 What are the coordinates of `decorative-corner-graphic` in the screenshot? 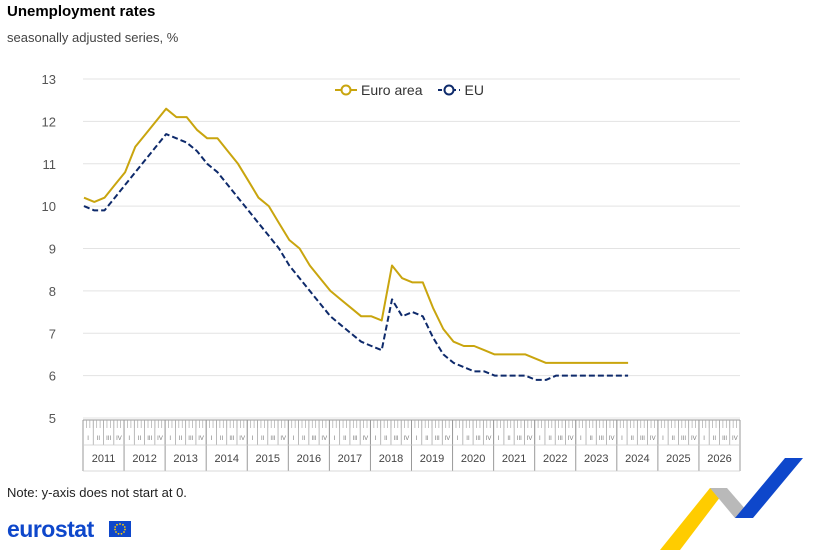 It's located at (731, 504).